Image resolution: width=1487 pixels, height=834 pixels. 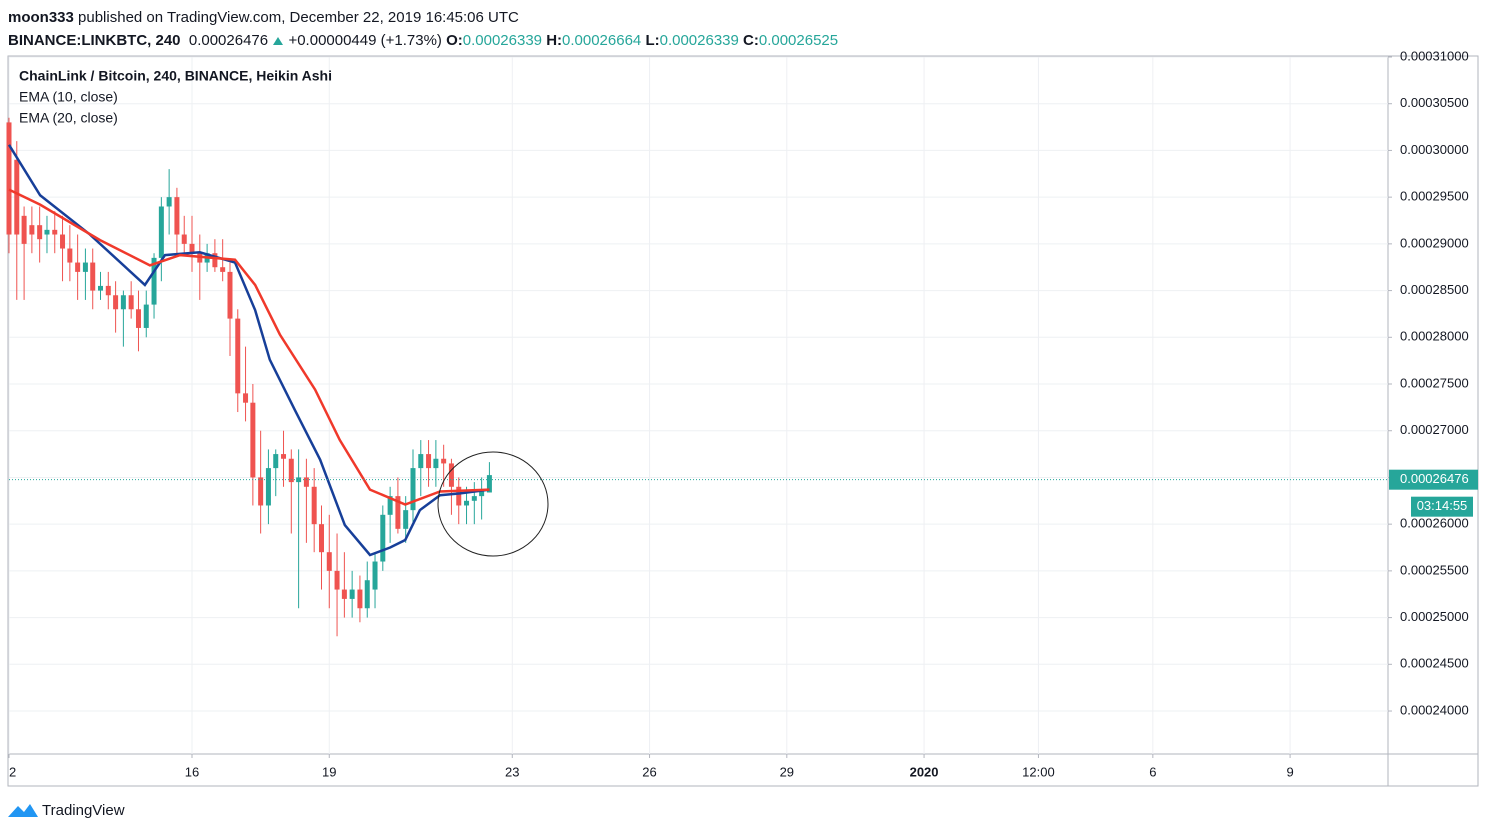 I want to click on ohlc-label: H:, so click(x=554, y=40).